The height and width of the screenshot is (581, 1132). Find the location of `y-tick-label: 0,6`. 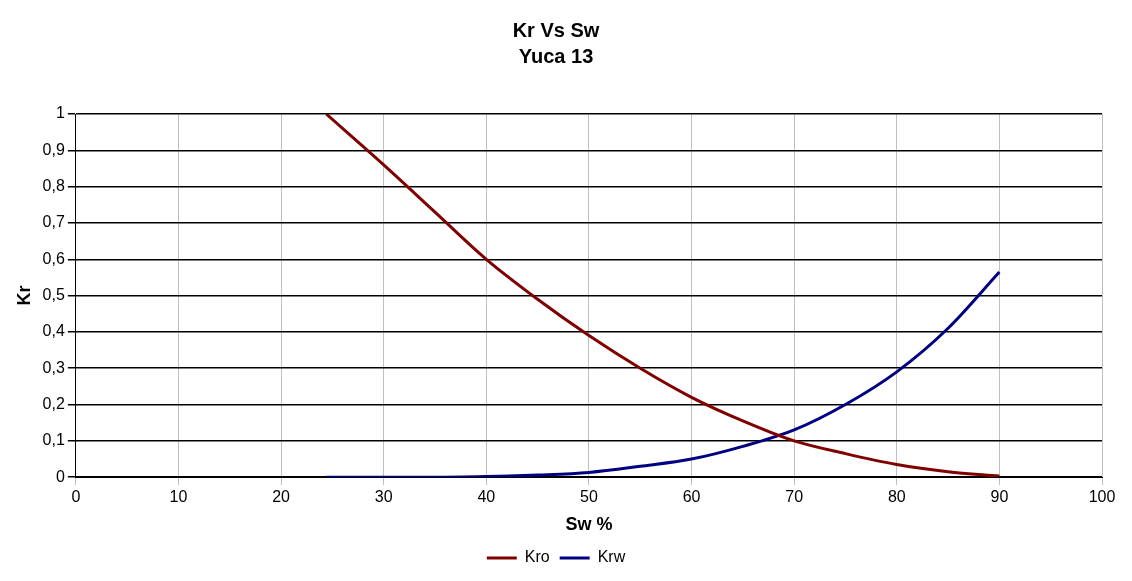

y-tick-label: 0,6 is located at coordinates (53, 258).